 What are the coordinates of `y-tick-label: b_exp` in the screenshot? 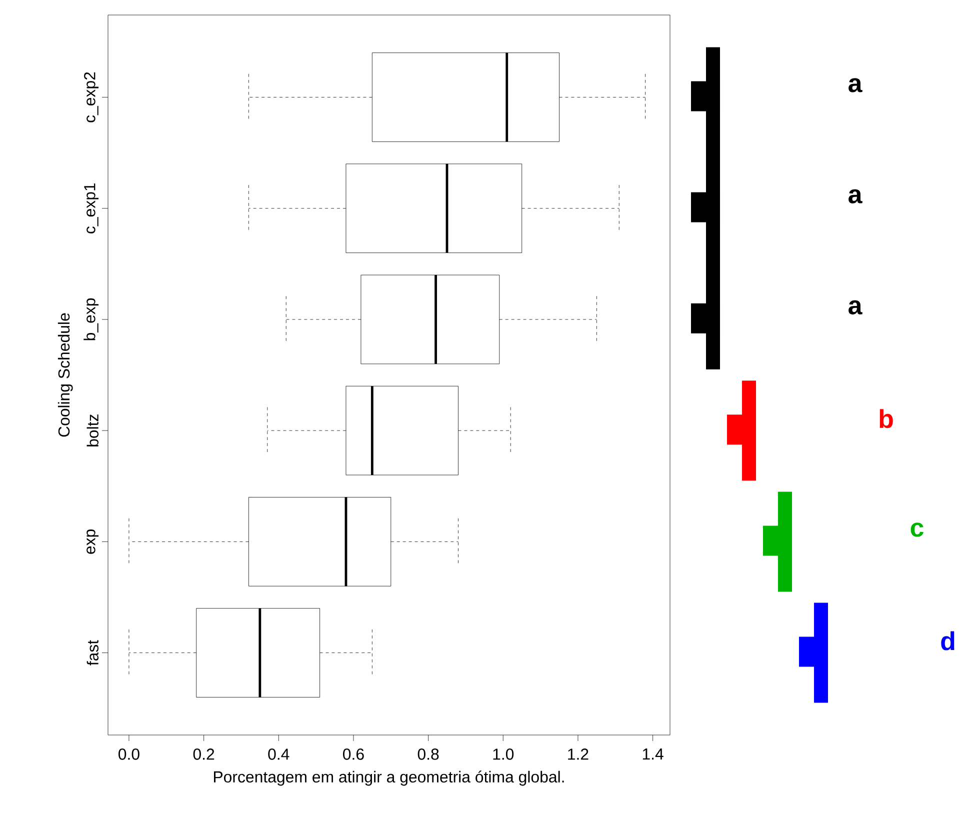 It's located at (91, 319).